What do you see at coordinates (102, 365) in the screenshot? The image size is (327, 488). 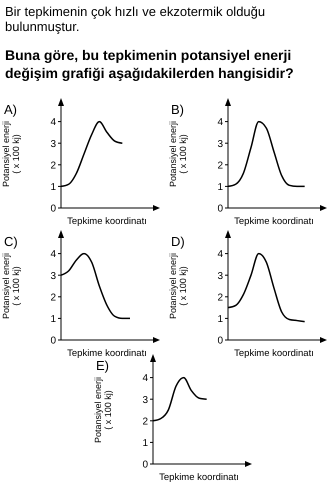 I see `chart-title: E)` at bounding box center [102, 365].